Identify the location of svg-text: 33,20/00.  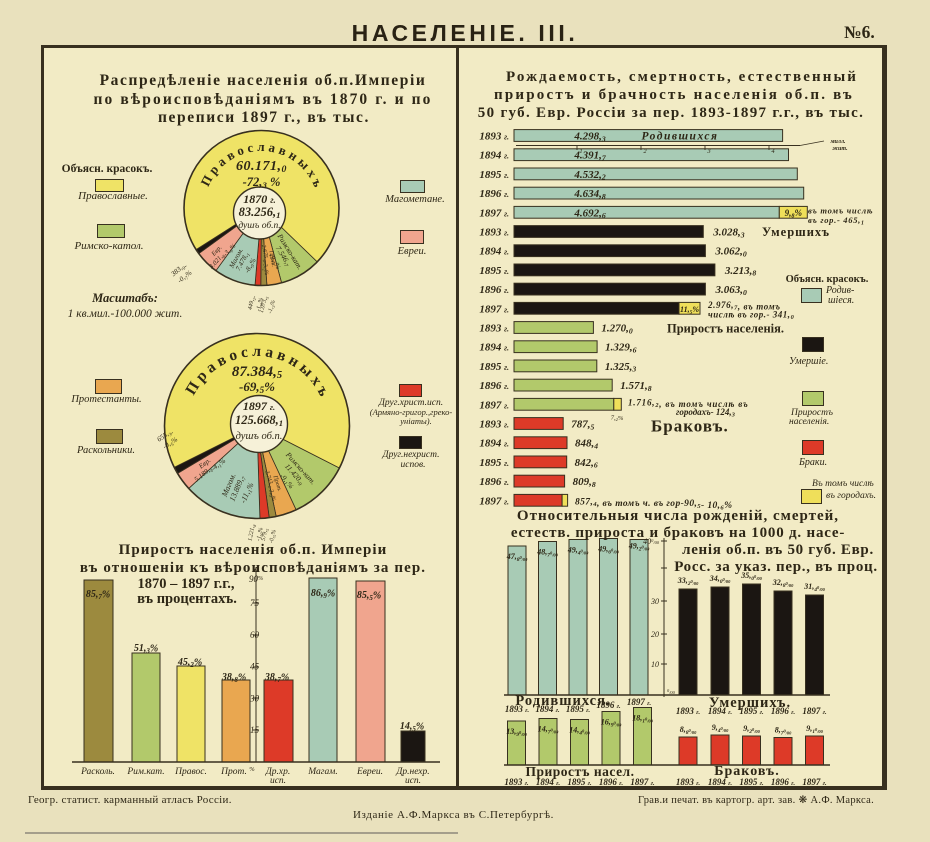
(688, 581).